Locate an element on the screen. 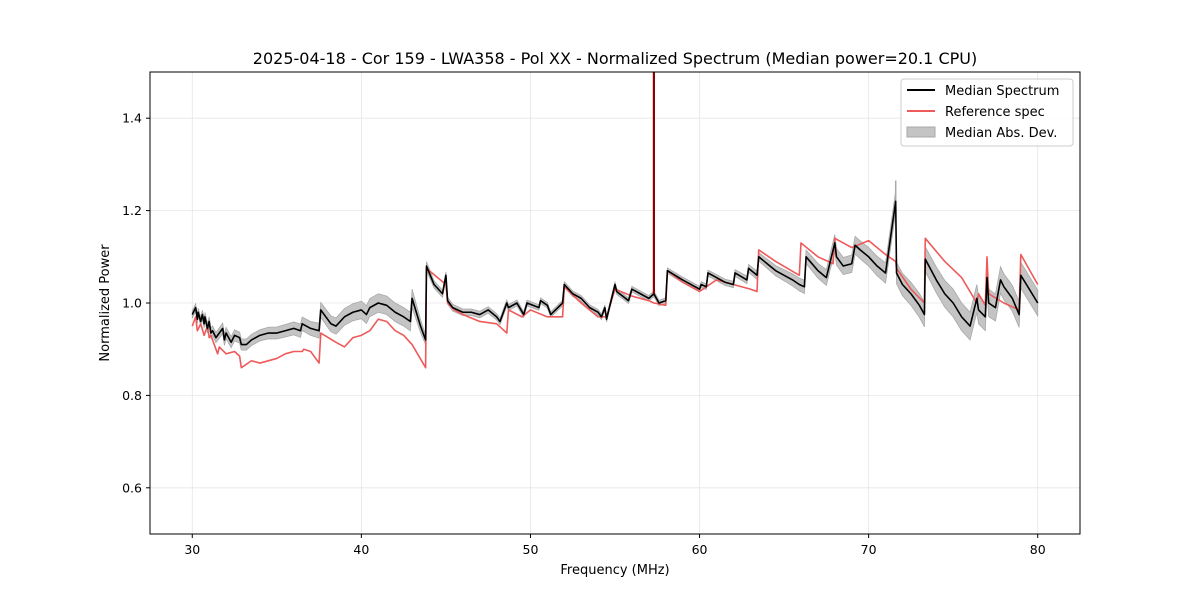  x-tick-label: 50 is located at coordinates (531, 549).